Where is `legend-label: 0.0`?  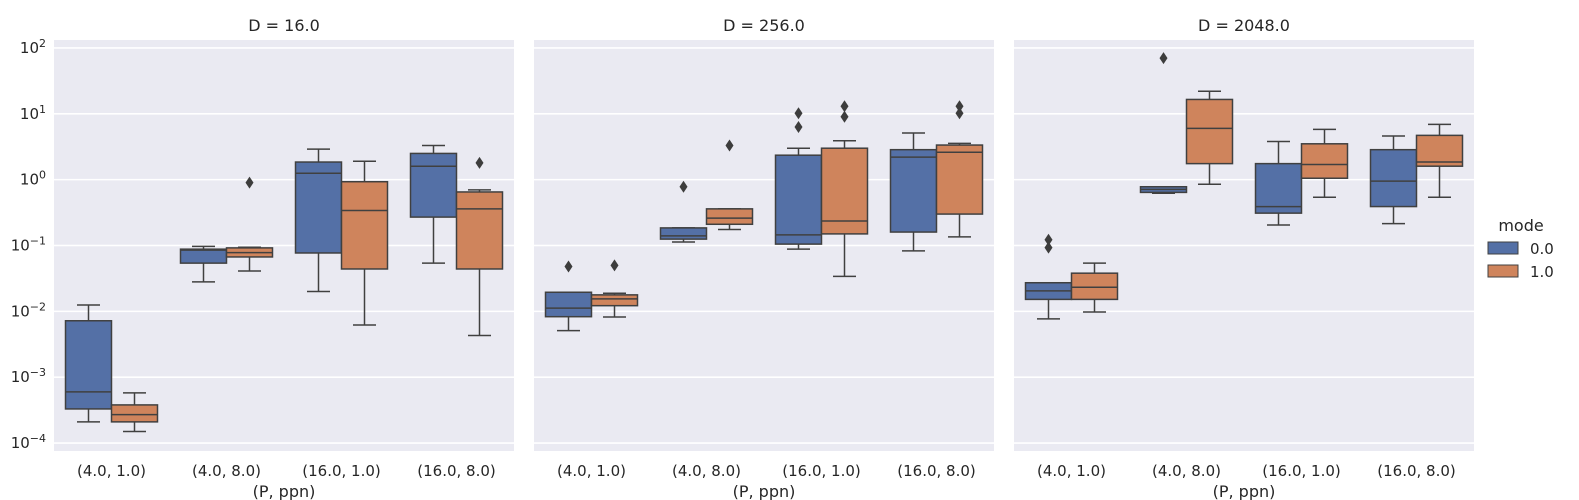 legend-label: 0.0 is located at coordinates (1542, 249).